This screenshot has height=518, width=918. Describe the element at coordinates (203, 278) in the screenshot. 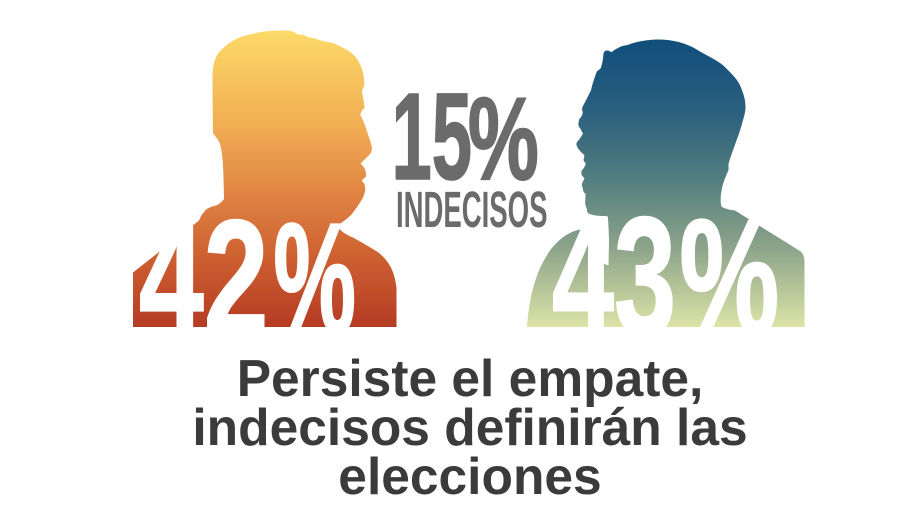

I see `svg-text: 42` at that location.